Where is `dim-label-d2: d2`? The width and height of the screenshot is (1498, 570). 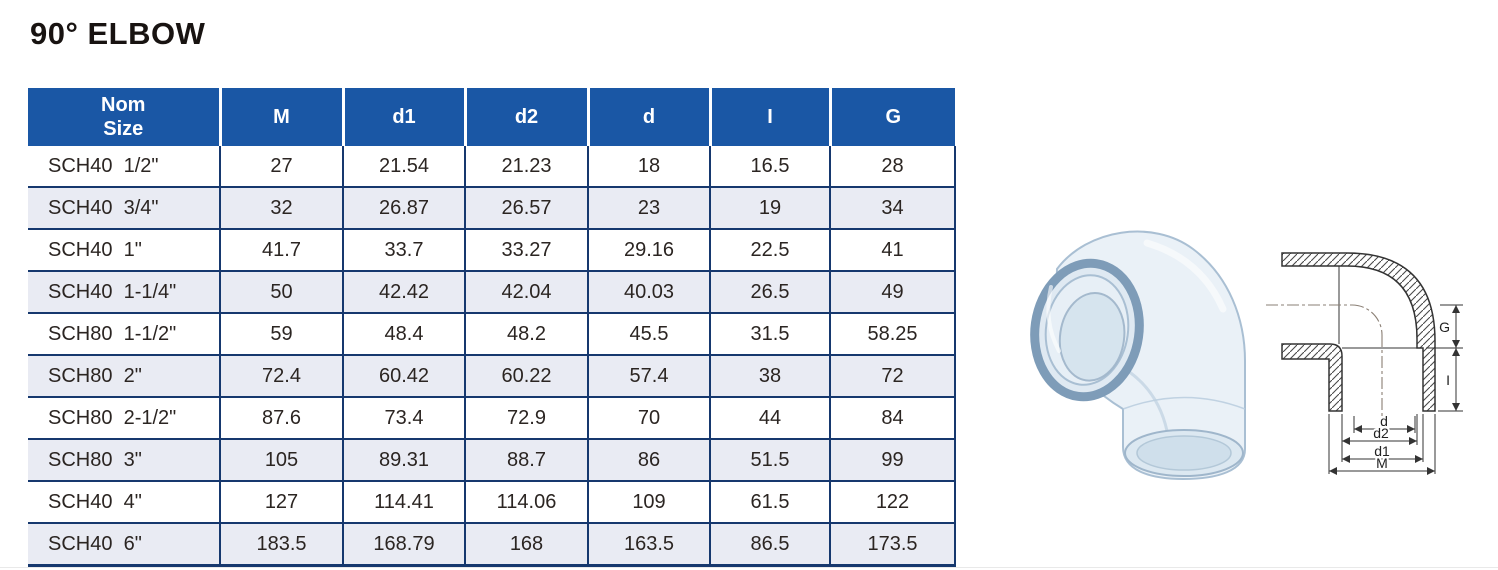 dim-label-d2: d2 is located at coordinates (1381, 433).